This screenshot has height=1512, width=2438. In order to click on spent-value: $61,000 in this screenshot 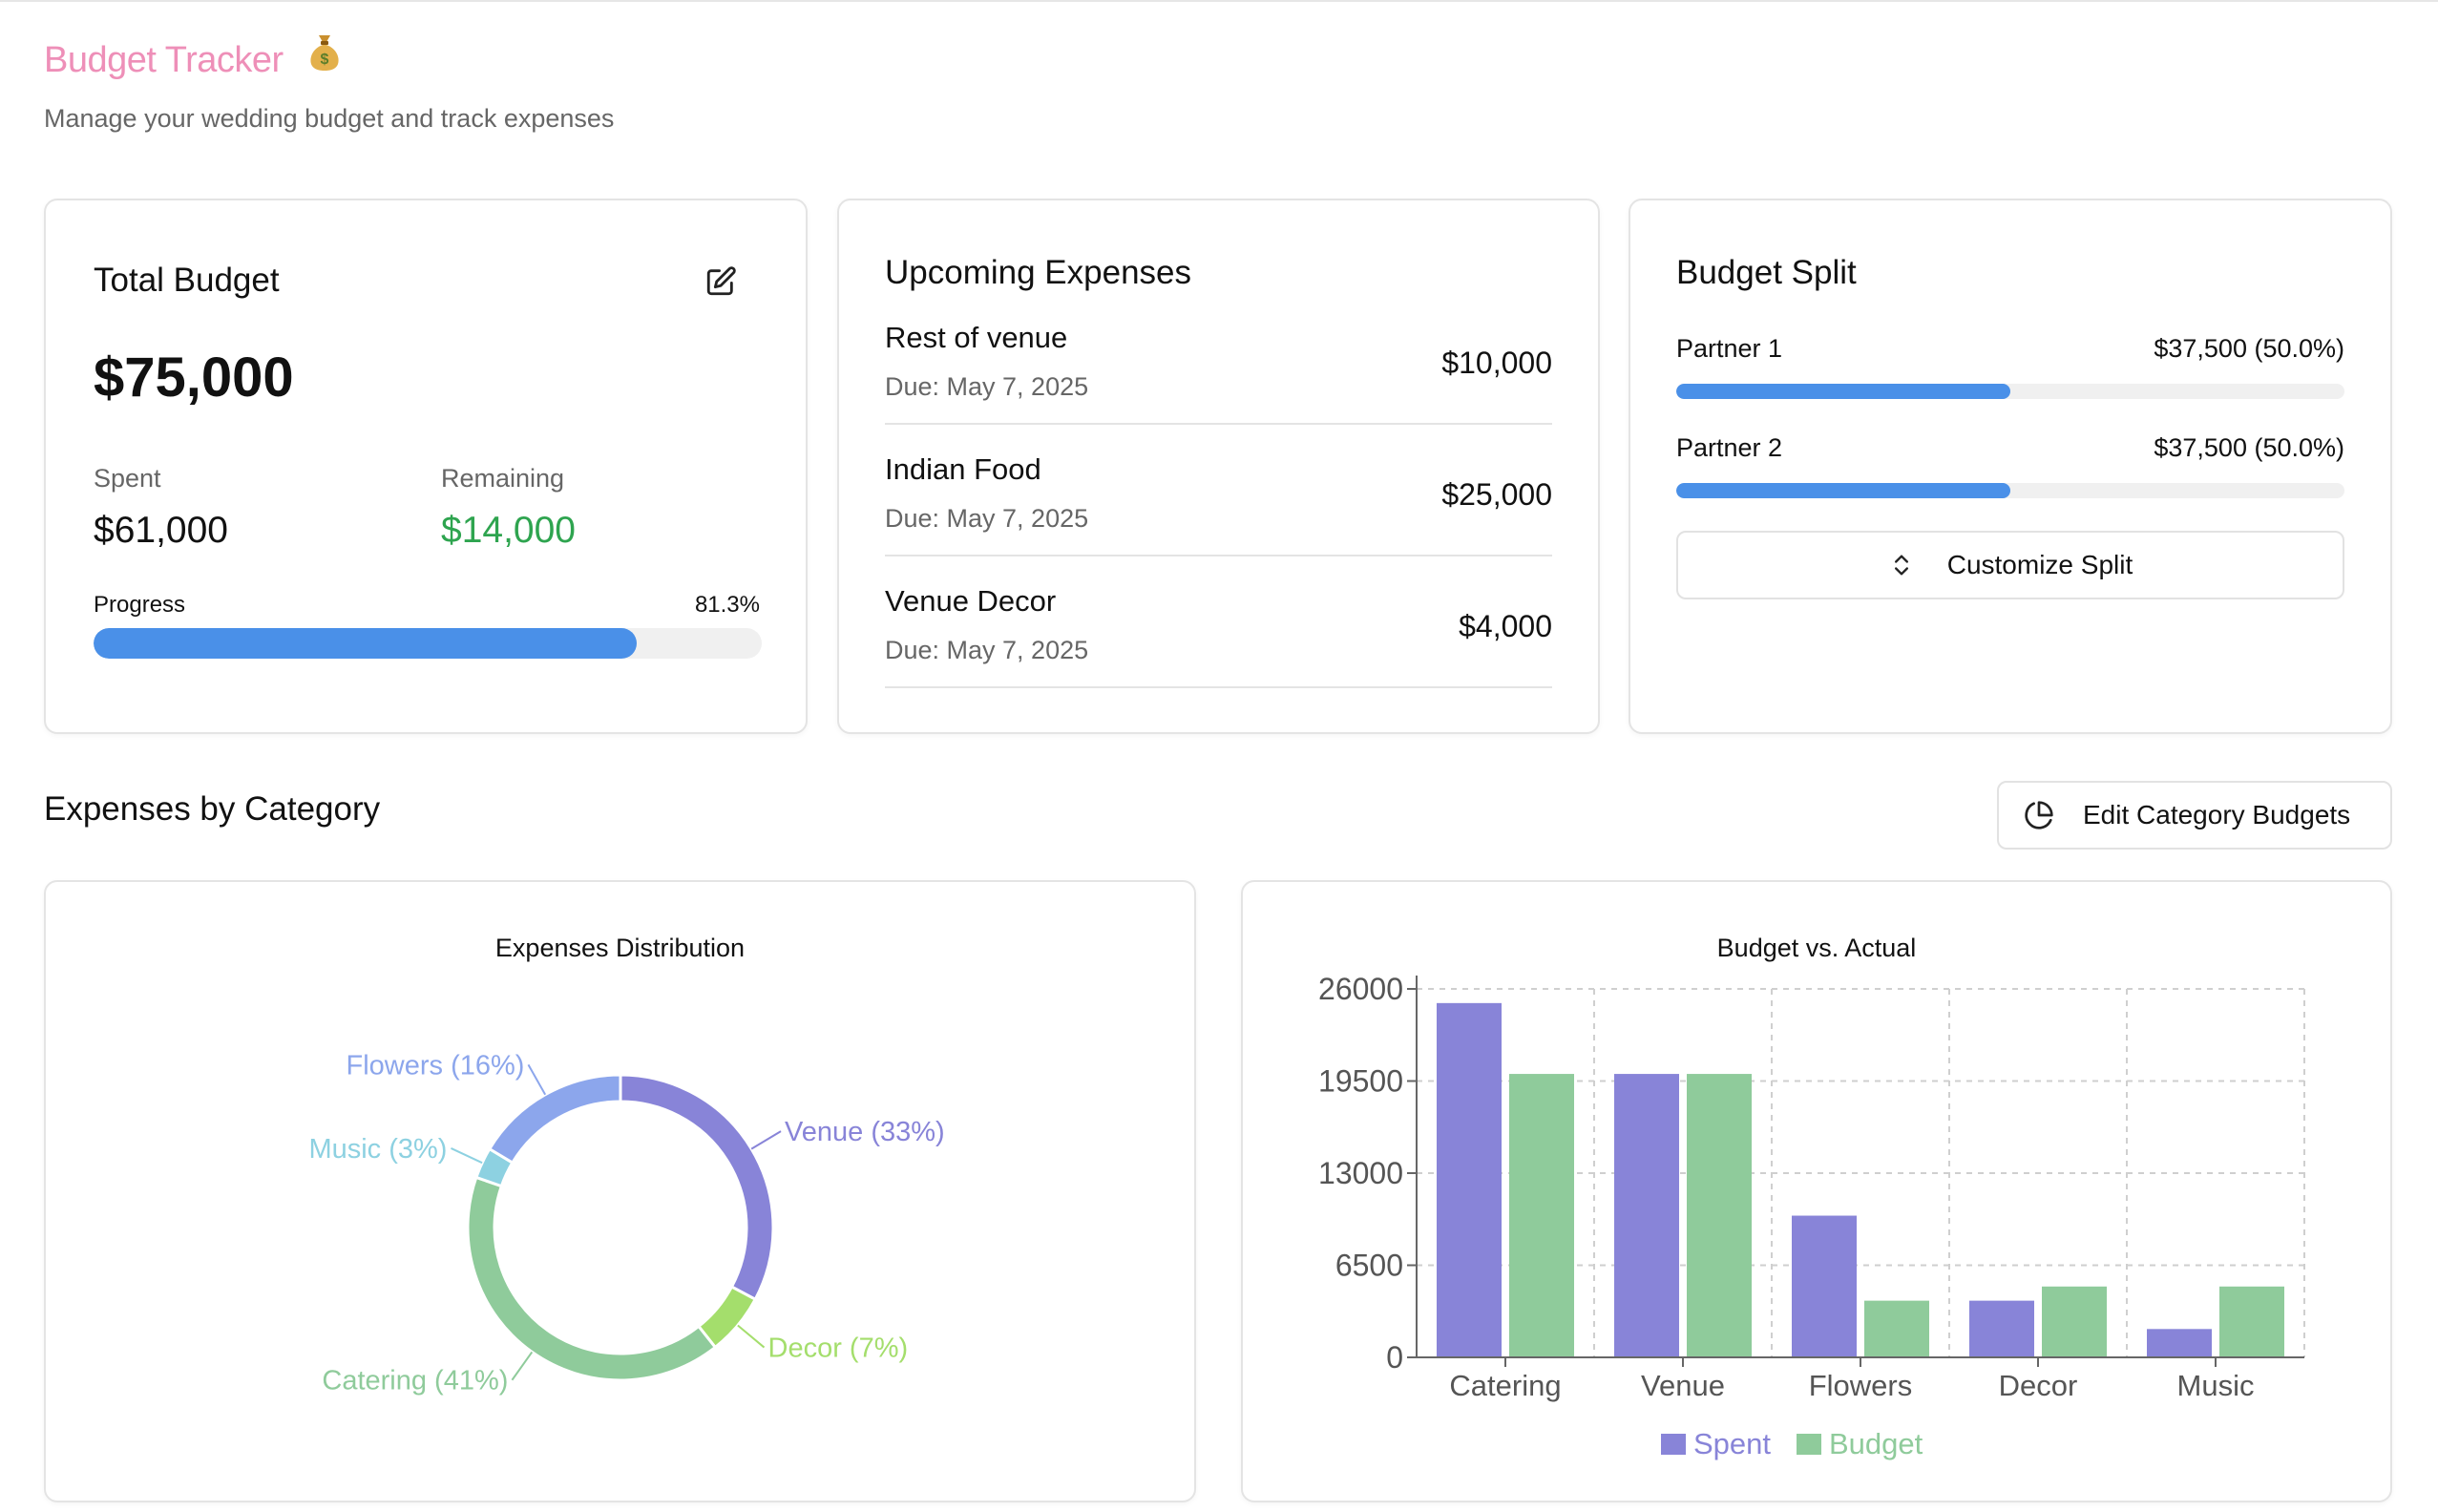, I will do `click(161, 531)`.